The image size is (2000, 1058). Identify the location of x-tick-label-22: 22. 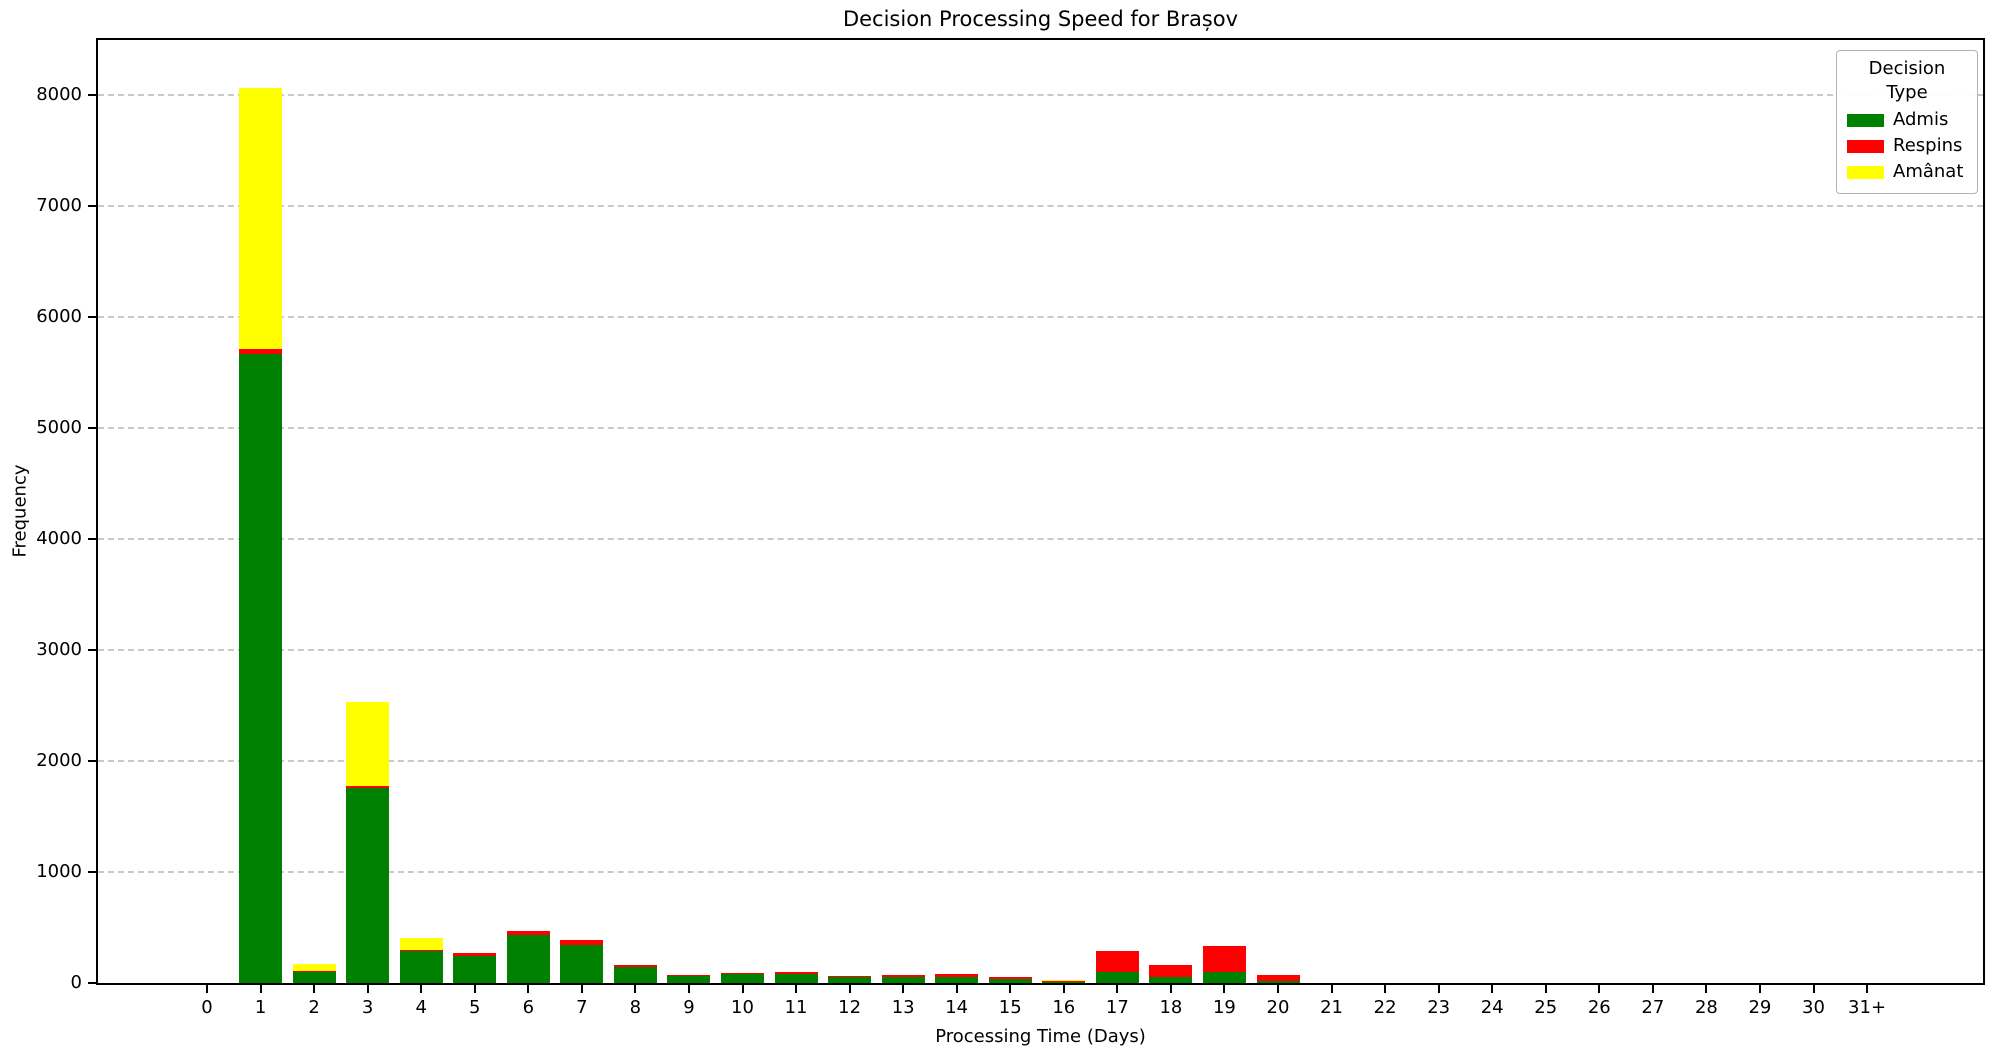
(1385, 1007).